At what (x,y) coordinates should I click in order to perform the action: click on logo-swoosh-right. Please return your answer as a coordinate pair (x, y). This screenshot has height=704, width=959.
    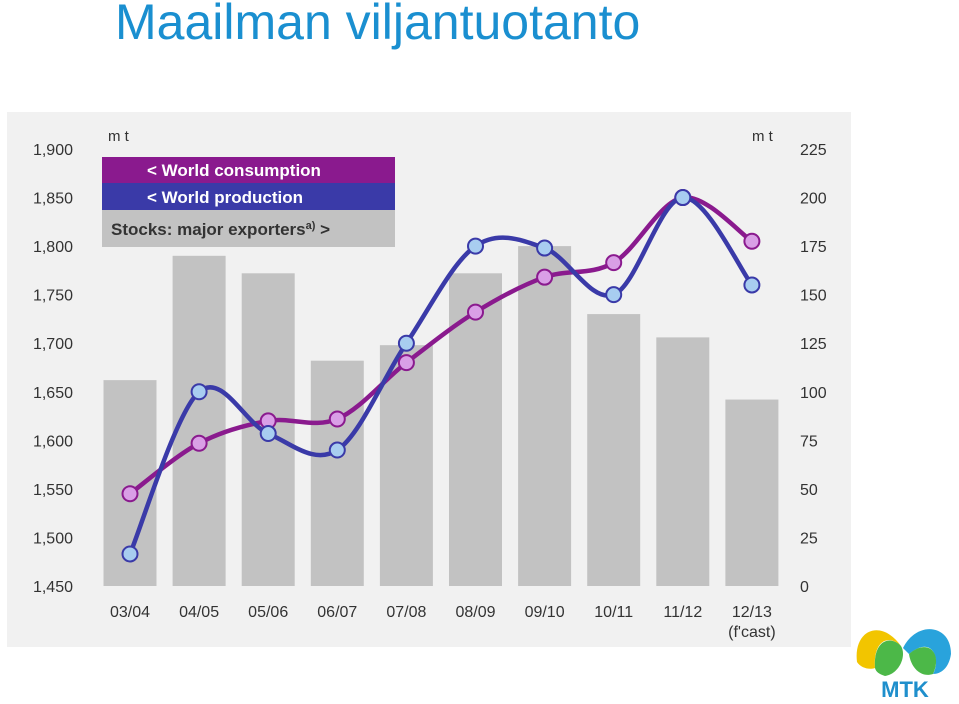
    Looking at the image, I should click on (927, 651).